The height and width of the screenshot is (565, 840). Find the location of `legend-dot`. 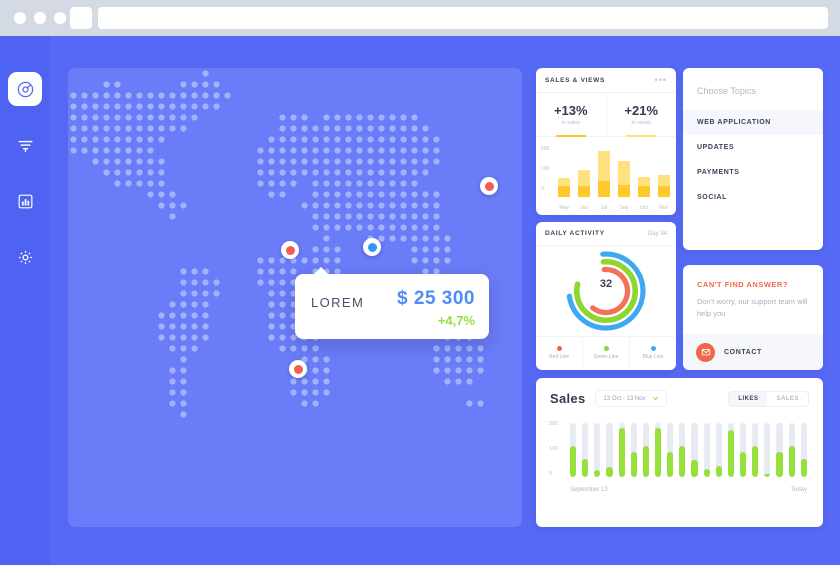

legend-dot is located at coordinates (653, 348).